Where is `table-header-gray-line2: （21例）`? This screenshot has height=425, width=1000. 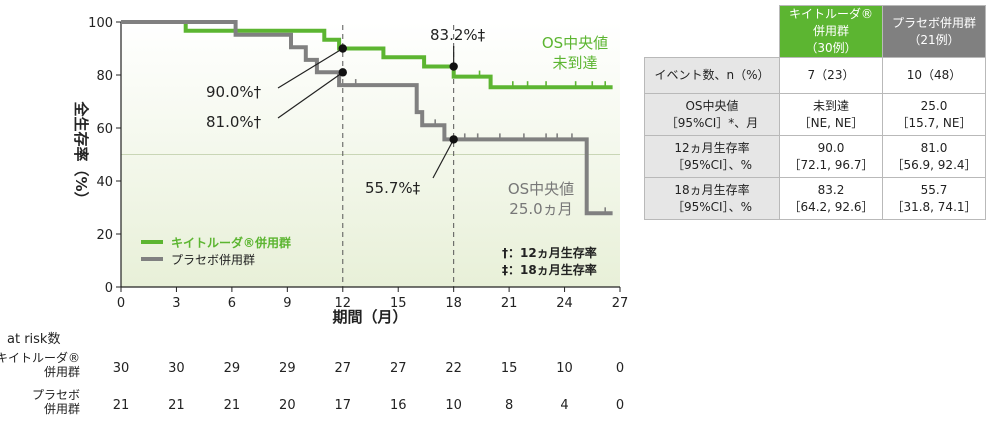 table-header-gray-line2: （21例） is located at coordinates (934, 39).